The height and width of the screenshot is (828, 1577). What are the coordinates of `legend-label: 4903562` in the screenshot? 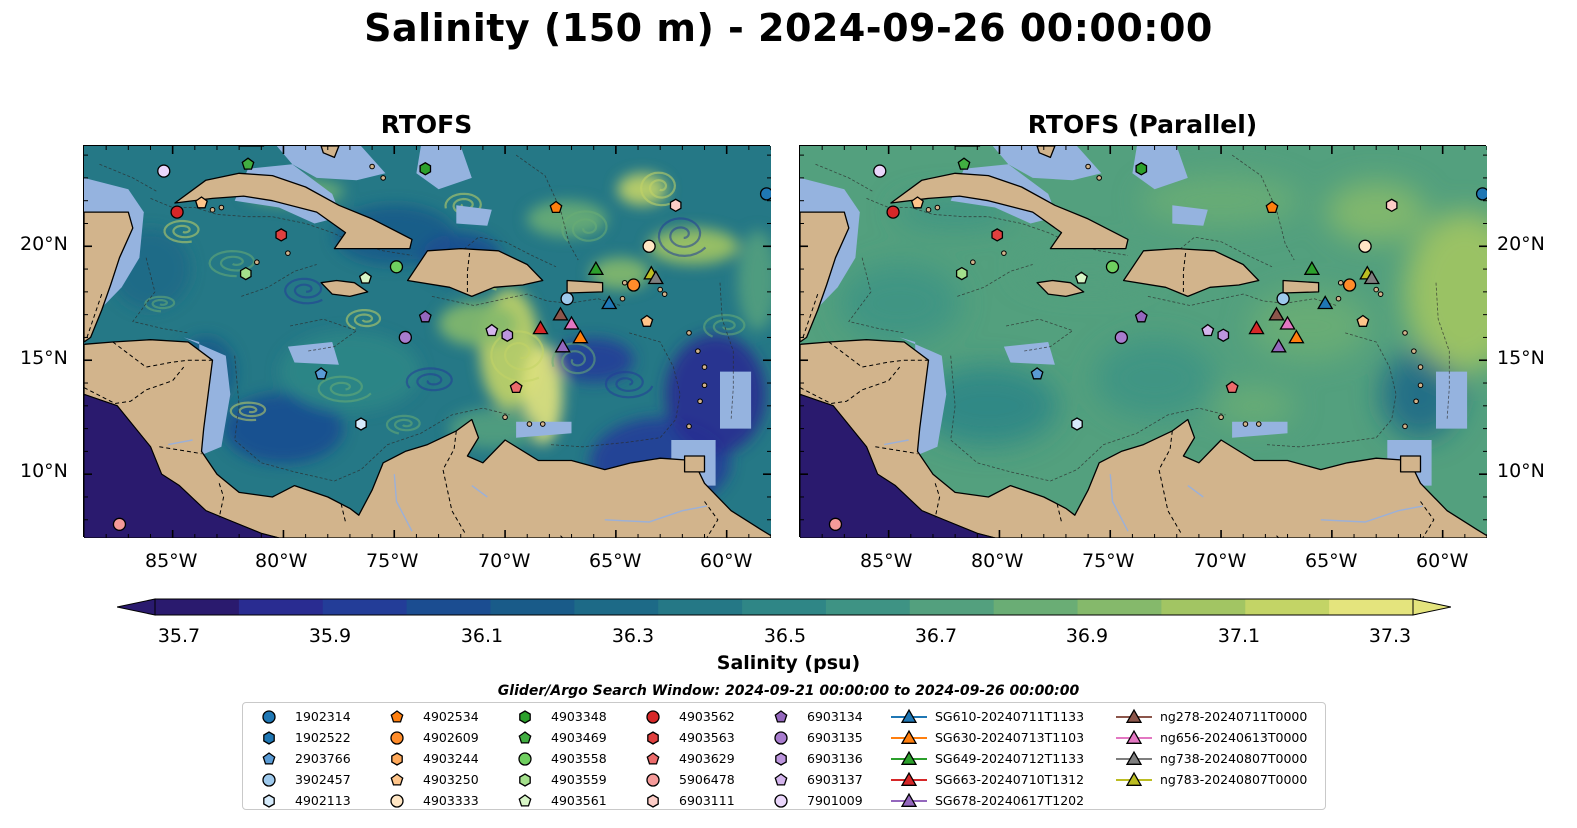 It's located at (707, 716).